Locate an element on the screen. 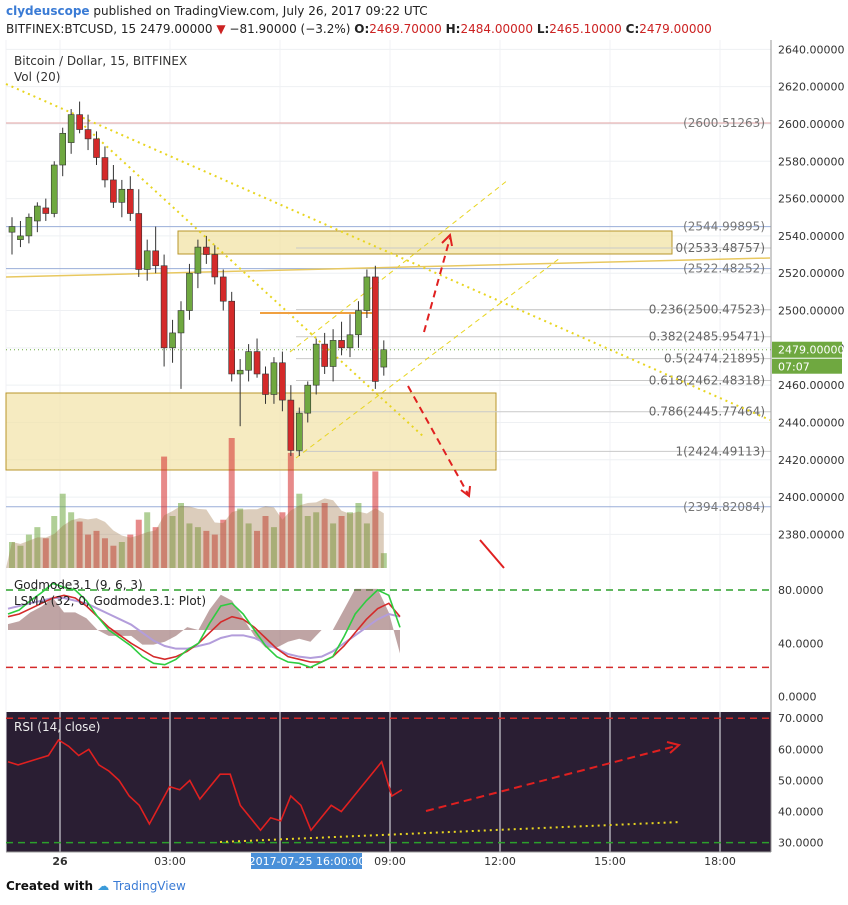 This screenshot has width=848, height=905. tradingview-logo-icon: ☁ is located at coordinates (103, 886).